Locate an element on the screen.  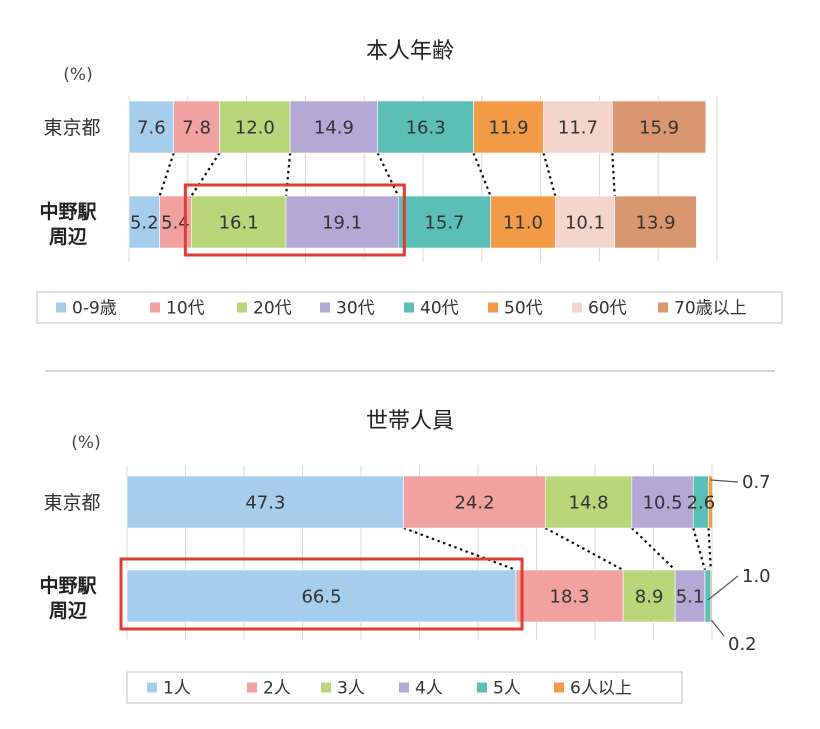
legend-entry: 5人 is located at coordinates (507, 689).